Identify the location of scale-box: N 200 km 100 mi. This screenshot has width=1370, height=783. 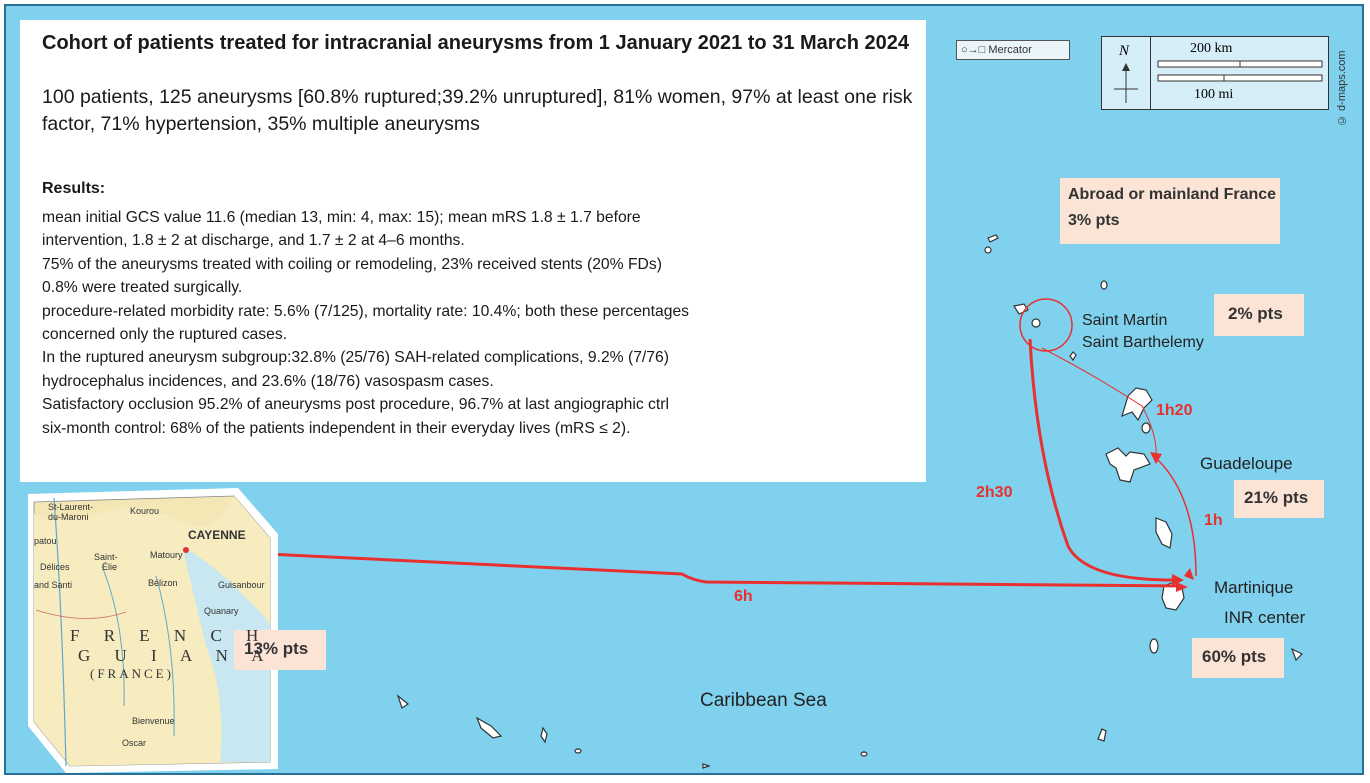
(1215, 73).